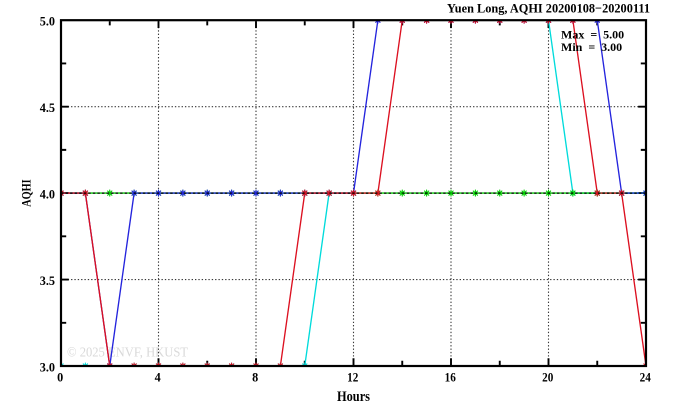 This screenshot has width=674, height=409. What do you see at coordinates (47, 22) in the screenshot?
I see `svg-text: 5.0` at bounding box center [47, 22].